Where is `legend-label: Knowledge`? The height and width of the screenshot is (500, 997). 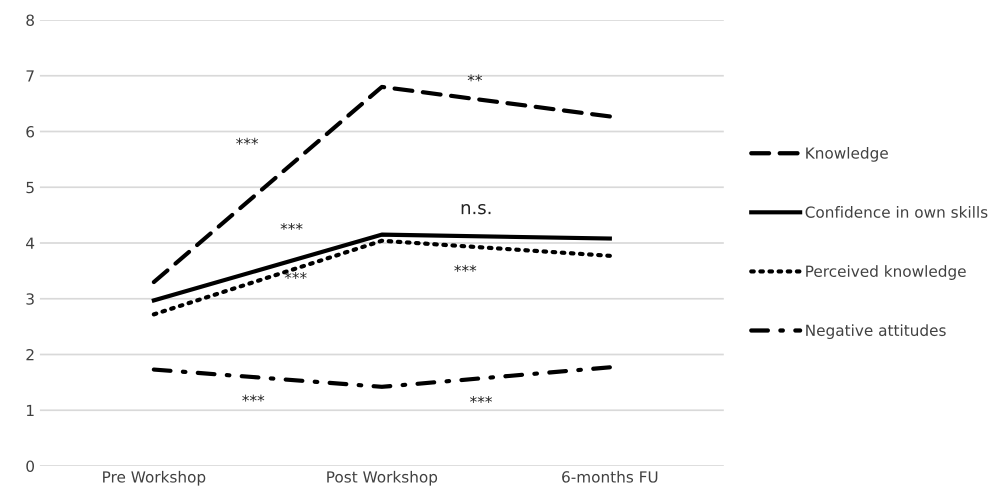
legend-label: Knowledge is located at coordinates (847, 154).